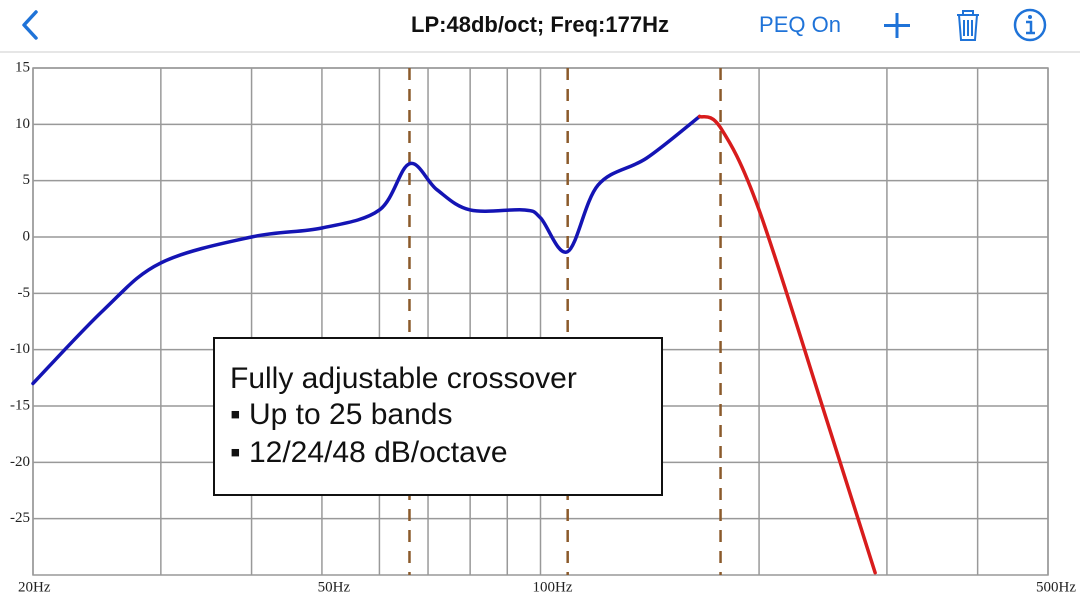  I want to click on back-button, so click(30, 25).